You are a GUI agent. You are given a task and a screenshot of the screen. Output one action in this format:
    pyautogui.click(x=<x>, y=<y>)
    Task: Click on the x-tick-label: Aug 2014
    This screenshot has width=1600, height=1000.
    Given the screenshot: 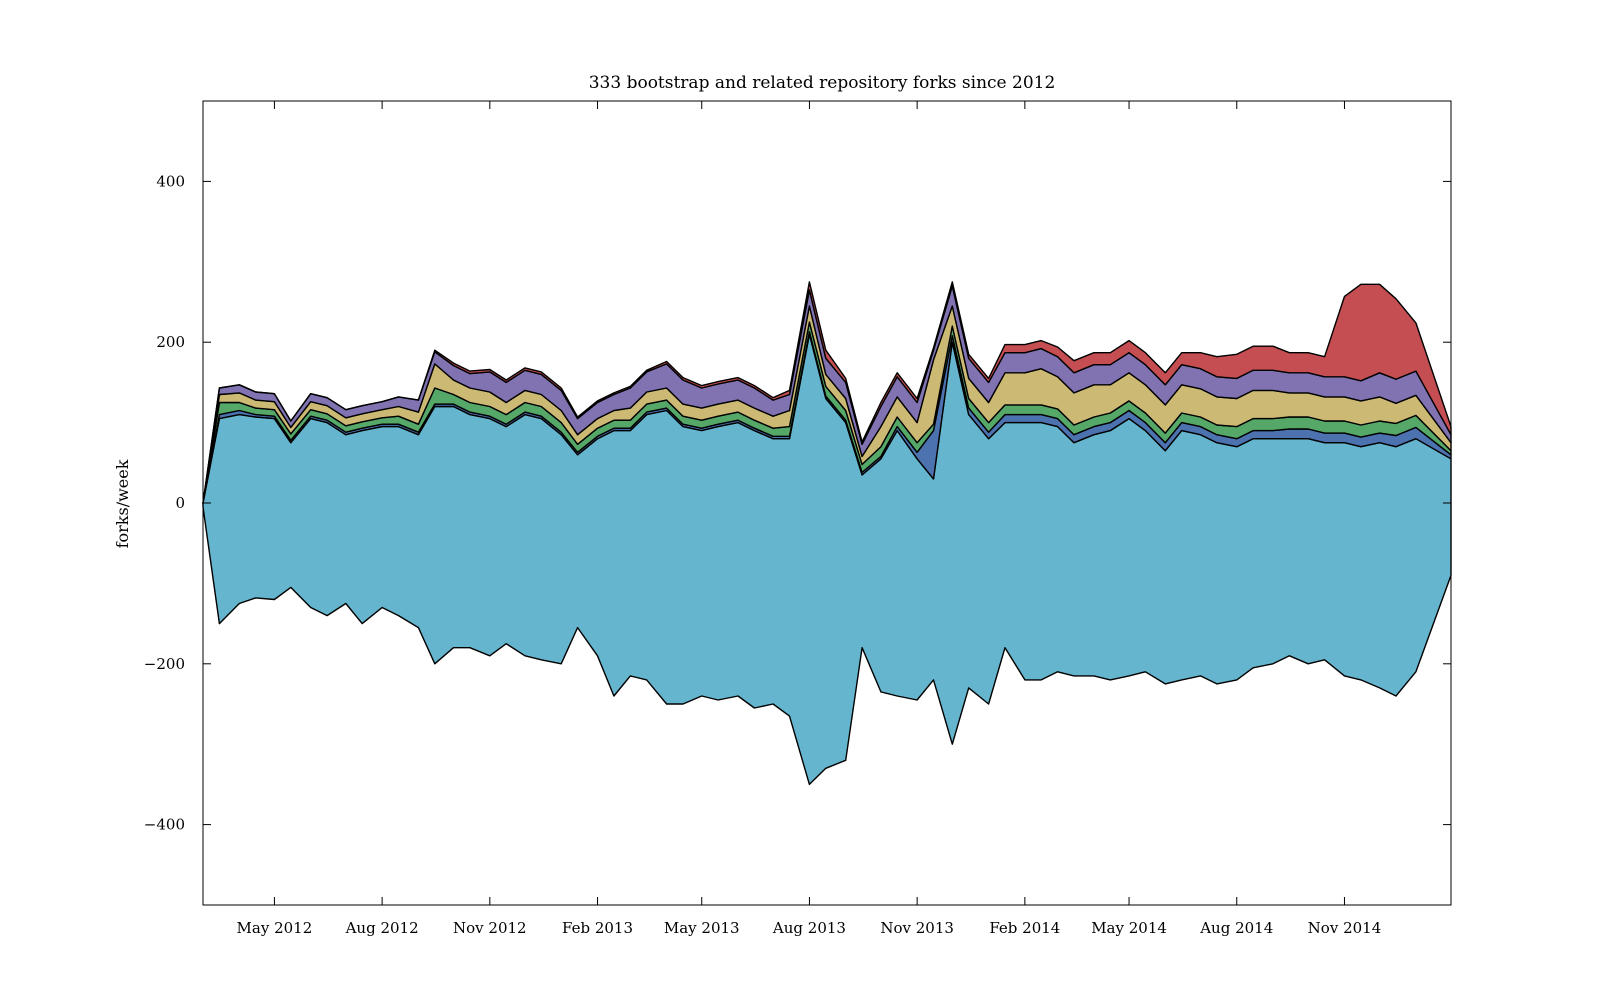 What is the action you would take?
    pyautogui.click(x=1236, y=928)
    